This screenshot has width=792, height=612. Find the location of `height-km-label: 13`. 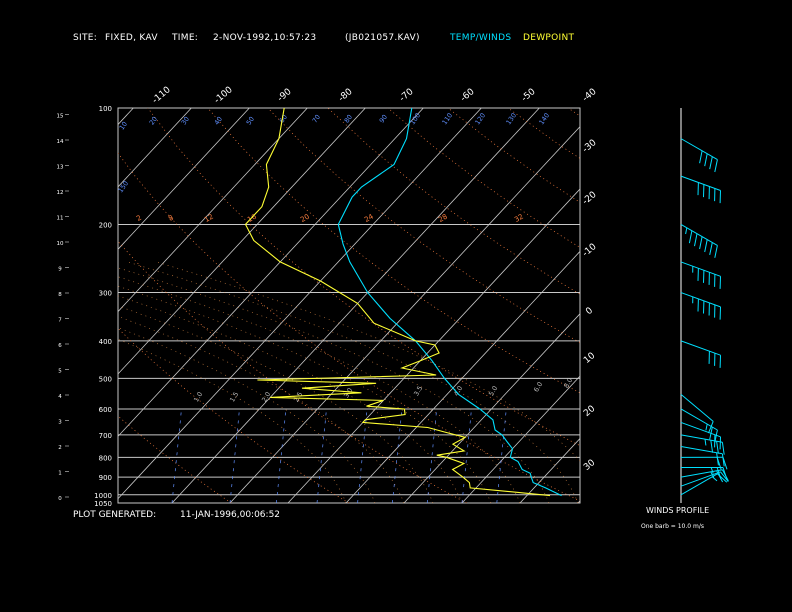

height-km-label: 13 is located at coordinates (60, 168).